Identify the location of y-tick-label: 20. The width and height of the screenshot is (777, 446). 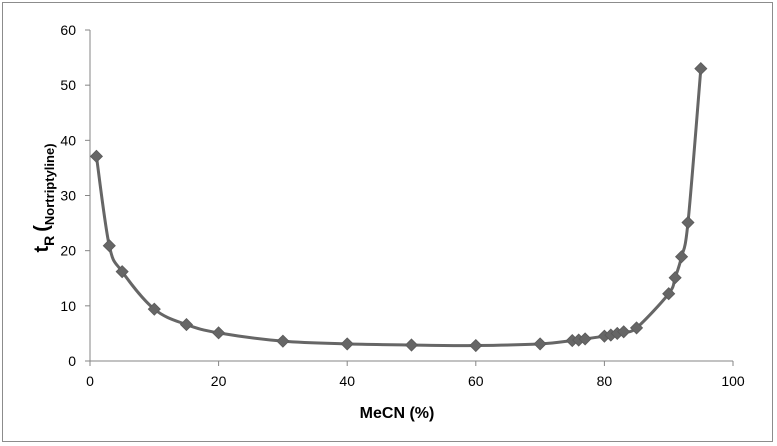
(68, 251).